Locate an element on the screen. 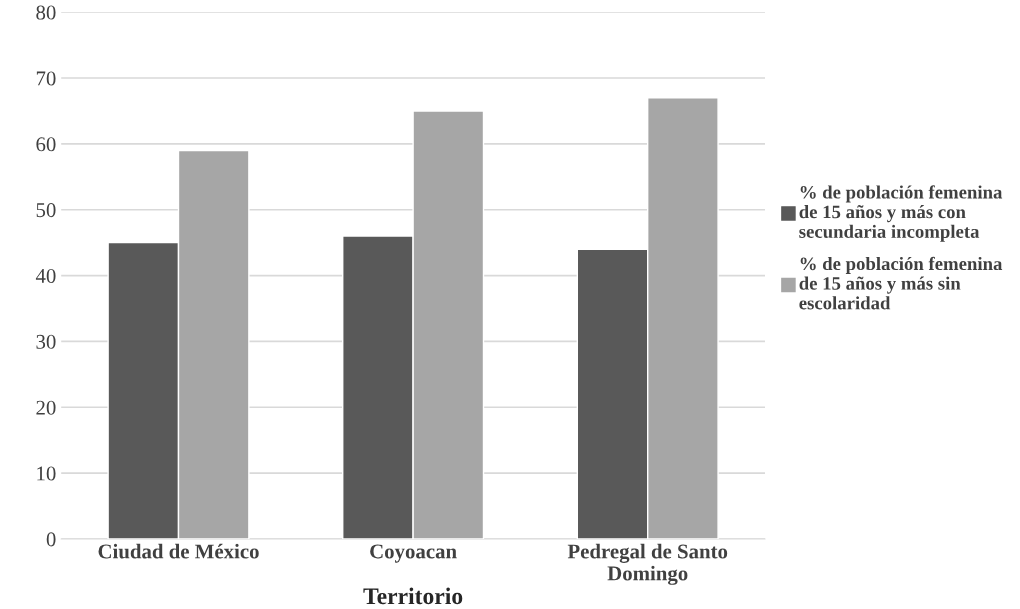 Image resolution: width=1020 pixels, height=609 pixels. y-tick-label: 0 is located at coordinates (51, 539).